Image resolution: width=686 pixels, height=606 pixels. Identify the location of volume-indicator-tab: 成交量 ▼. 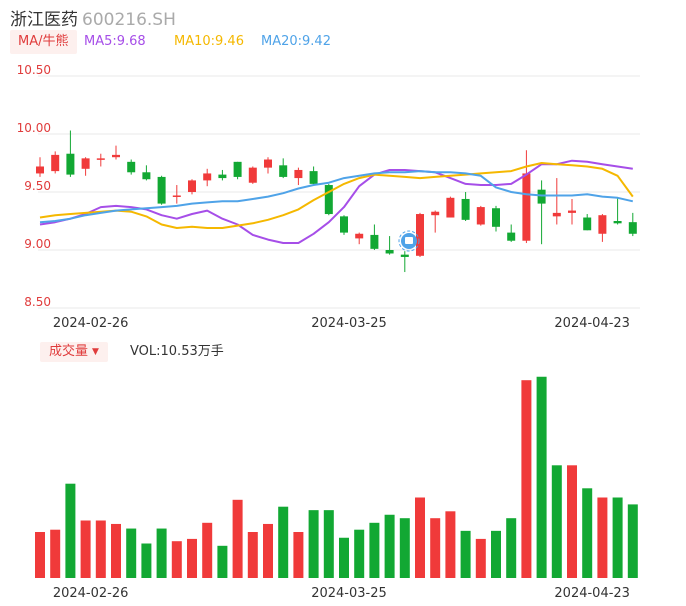
(74, 352).